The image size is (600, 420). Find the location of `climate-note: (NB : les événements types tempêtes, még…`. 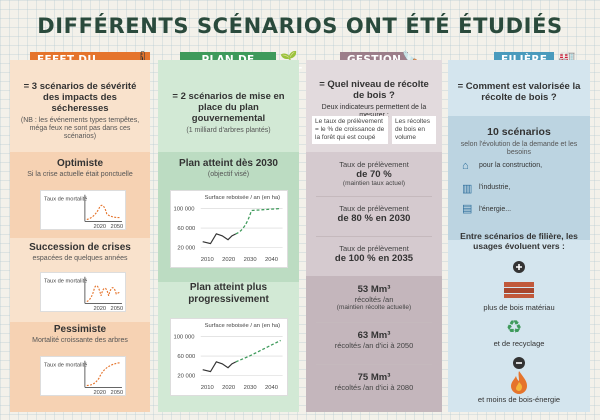

climate-note: (NB : les événements types tempêtes, még… is located at coordinates (80, 128).